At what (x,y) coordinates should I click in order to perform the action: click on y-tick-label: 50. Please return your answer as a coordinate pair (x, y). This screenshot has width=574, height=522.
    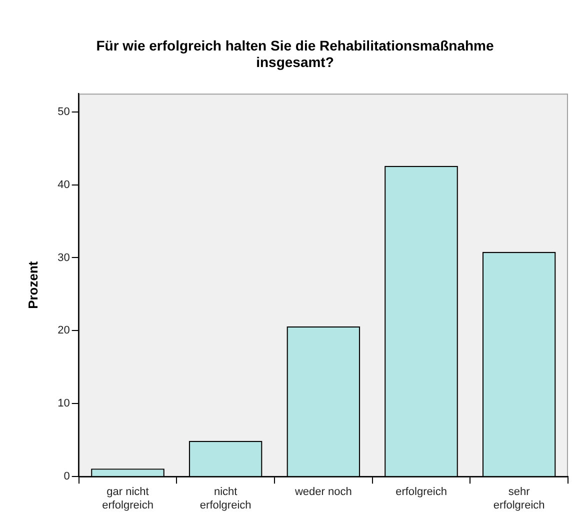
    Looking at the image, I should click on (64, 112).